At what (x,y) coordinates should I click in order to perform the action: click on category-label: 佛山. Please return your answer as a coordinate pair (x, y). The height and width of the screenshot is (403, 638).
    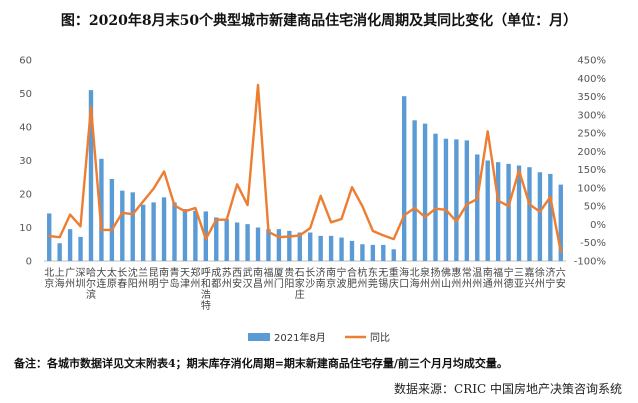
    Looking at the image, I should click on (446, 278).